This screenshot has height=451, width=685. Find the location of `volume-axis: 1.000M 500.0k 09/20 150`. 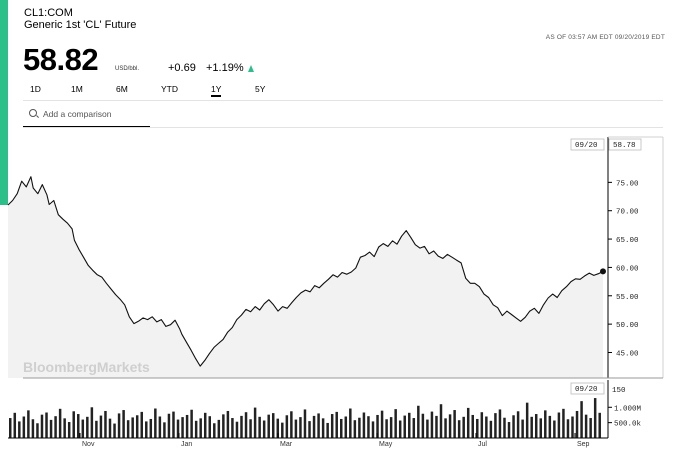

volume-axis: 1.000M 500.0k 09/20 150 is located at coordinates (606, 405).